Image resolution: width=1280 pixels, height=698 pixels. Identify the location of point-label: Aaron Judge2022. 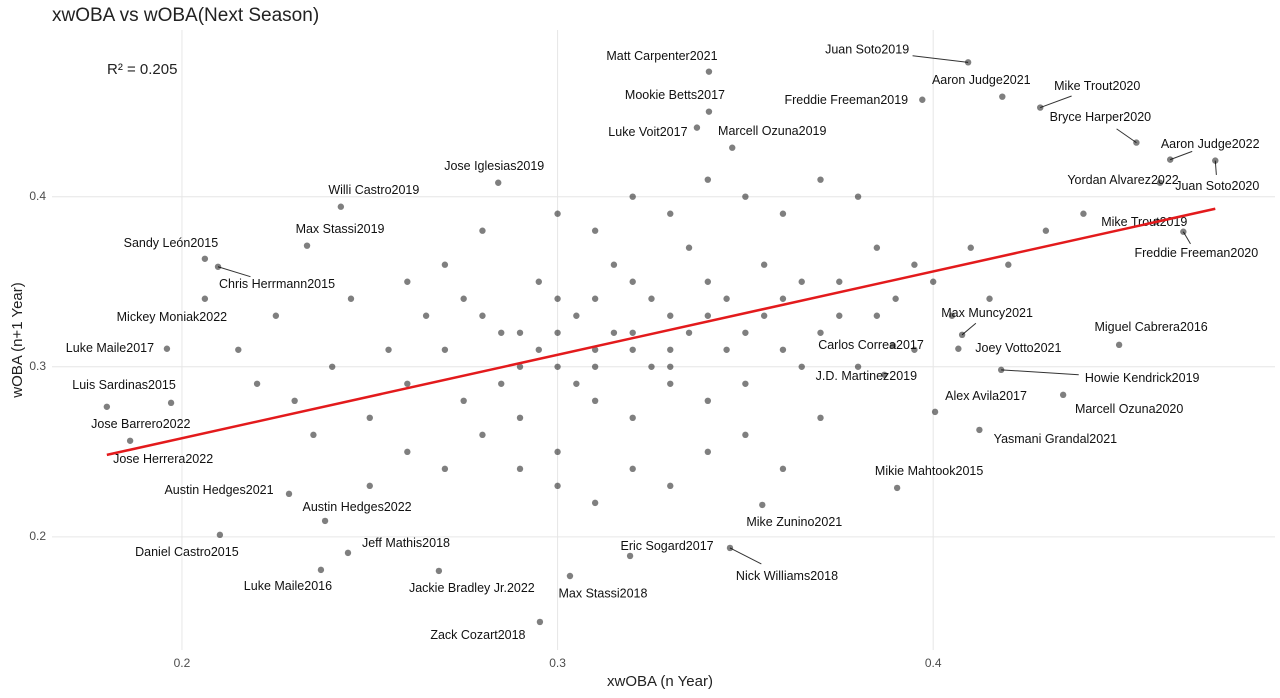
(1210, 144).